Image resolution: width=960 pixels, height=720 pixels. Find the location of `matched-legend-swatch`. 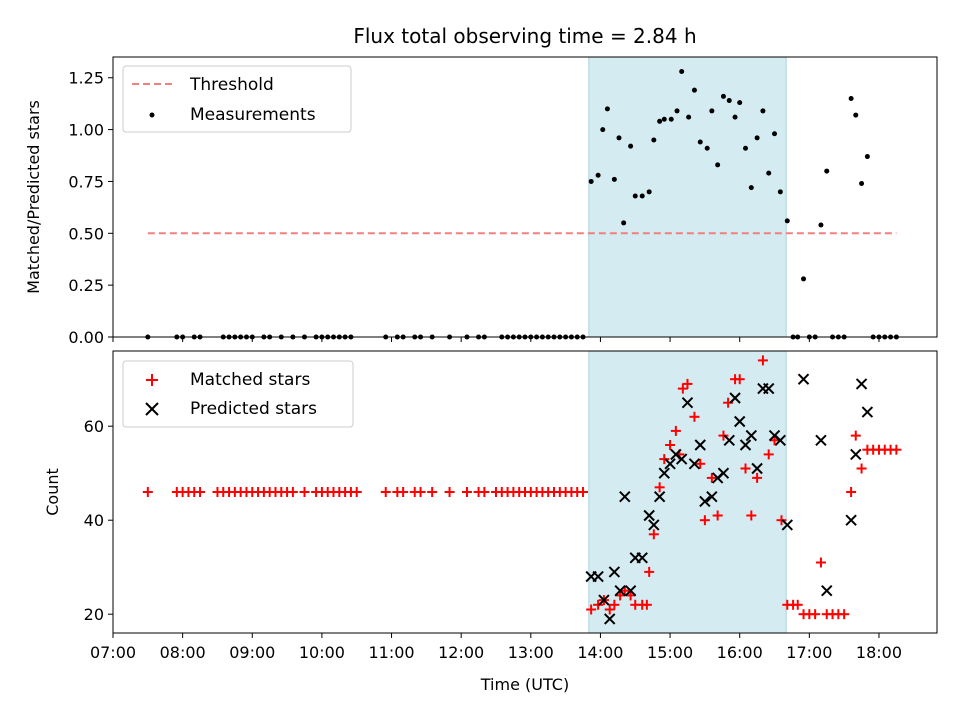

matched-legend-swatch is located at coordinates (152, 380).